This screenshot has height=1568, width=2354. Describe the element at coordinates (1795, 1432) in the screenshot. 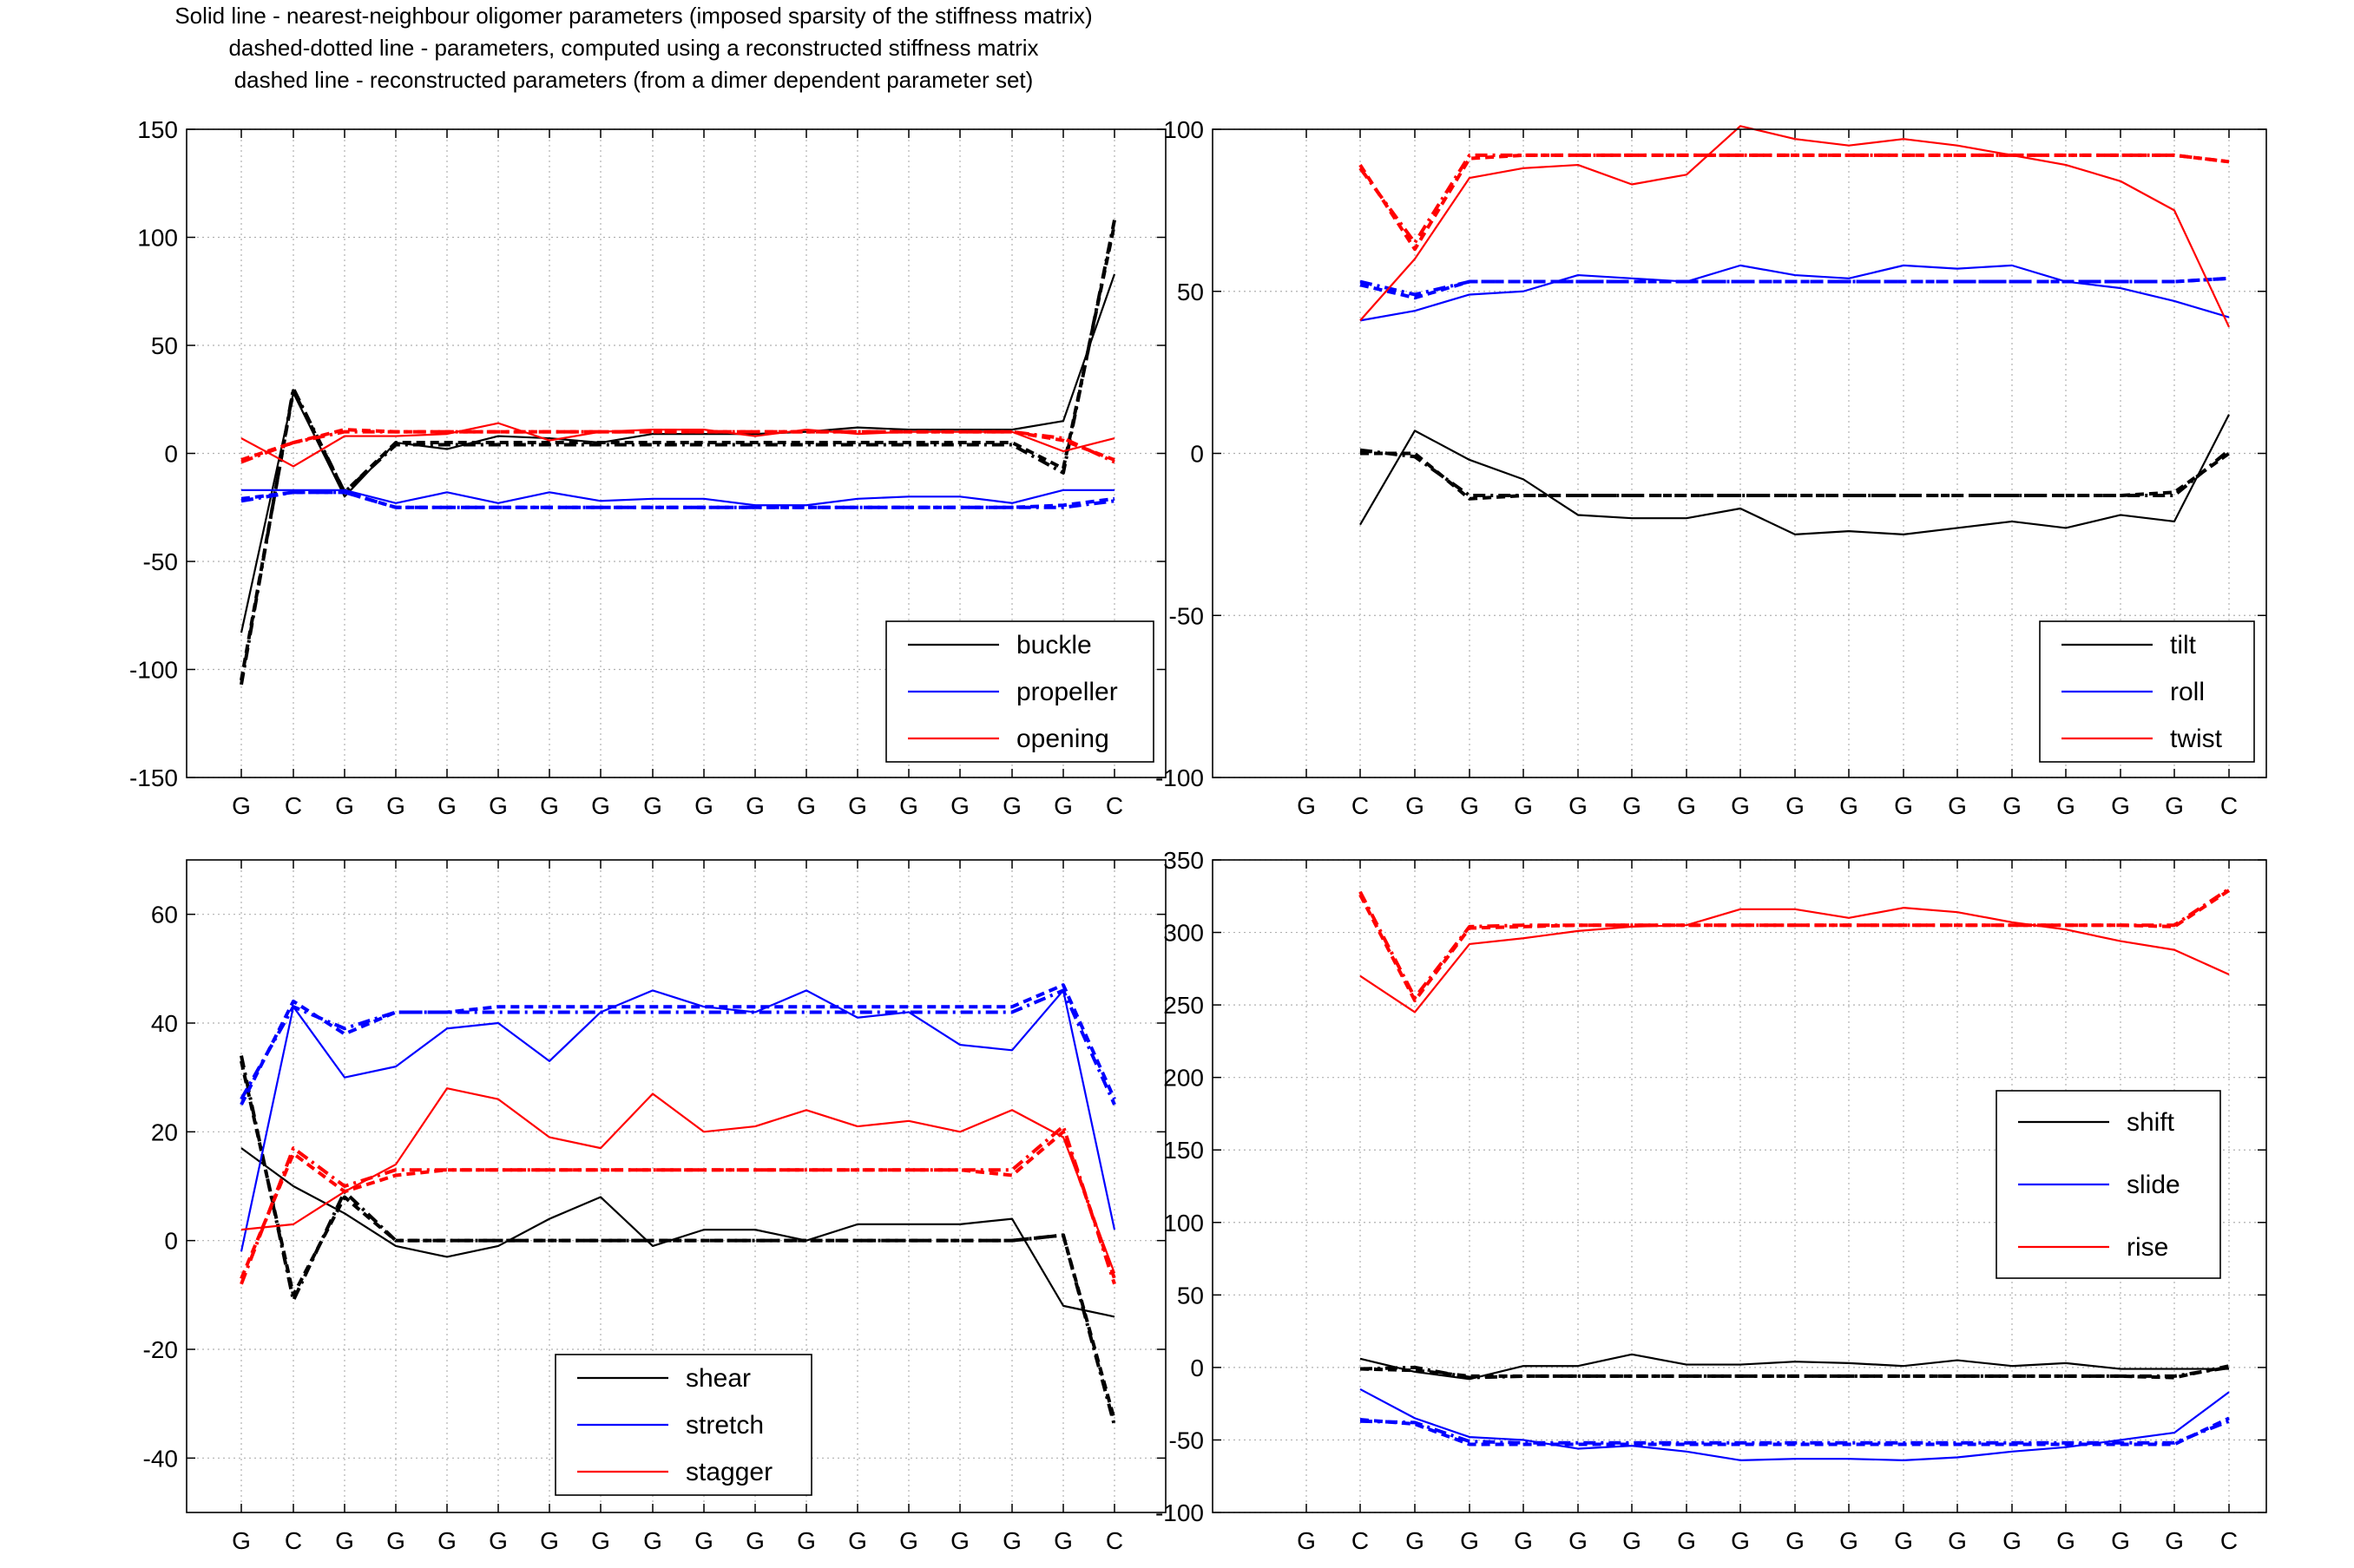

I see `series-slide-dashdot` at that location.